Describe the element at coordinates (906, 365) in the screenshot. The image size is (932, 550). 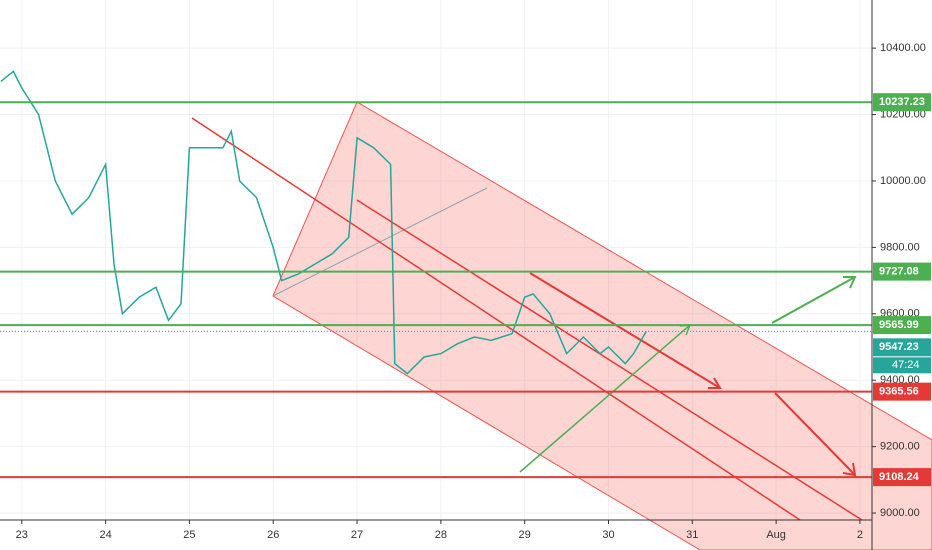
I see `countdown-label: 47:24` at that location.